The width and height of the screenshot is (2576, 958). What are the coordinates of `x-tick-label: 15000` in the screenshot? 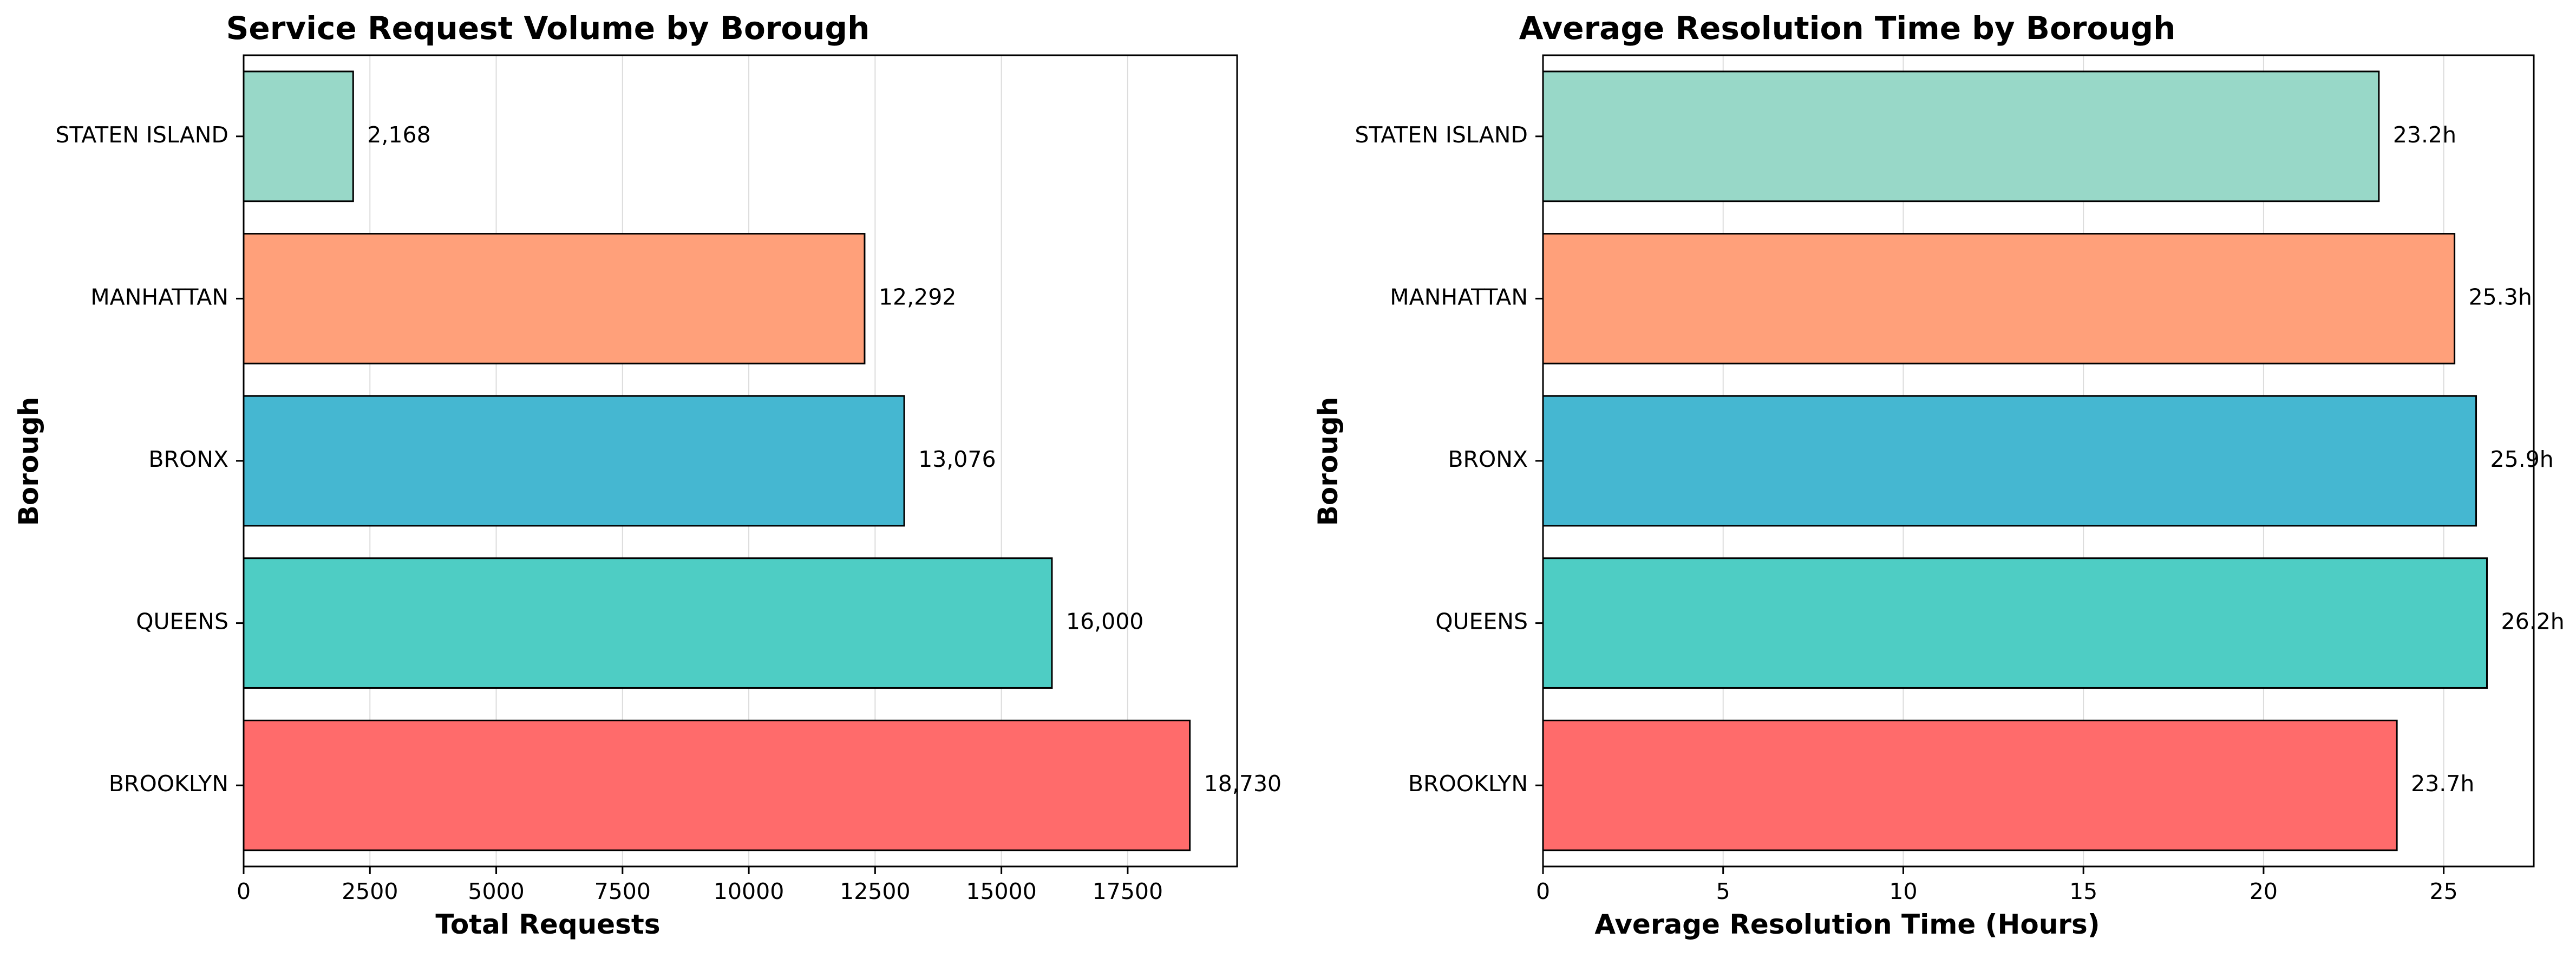 It's located at (1001, 891).